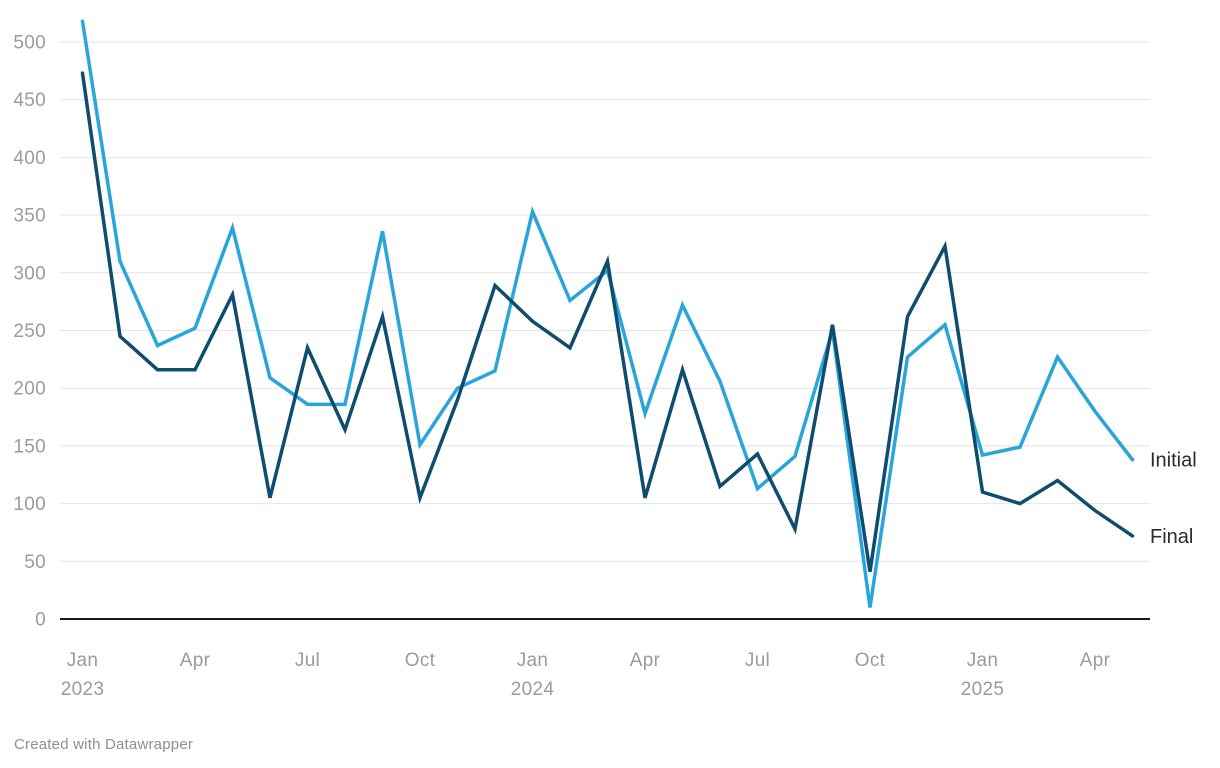 The image size is (1220, 768). What do you see at coordinates (40, 620) in the screenshot?
I see `y-axis-tick-label: 0` at bounding box center [40, 620].